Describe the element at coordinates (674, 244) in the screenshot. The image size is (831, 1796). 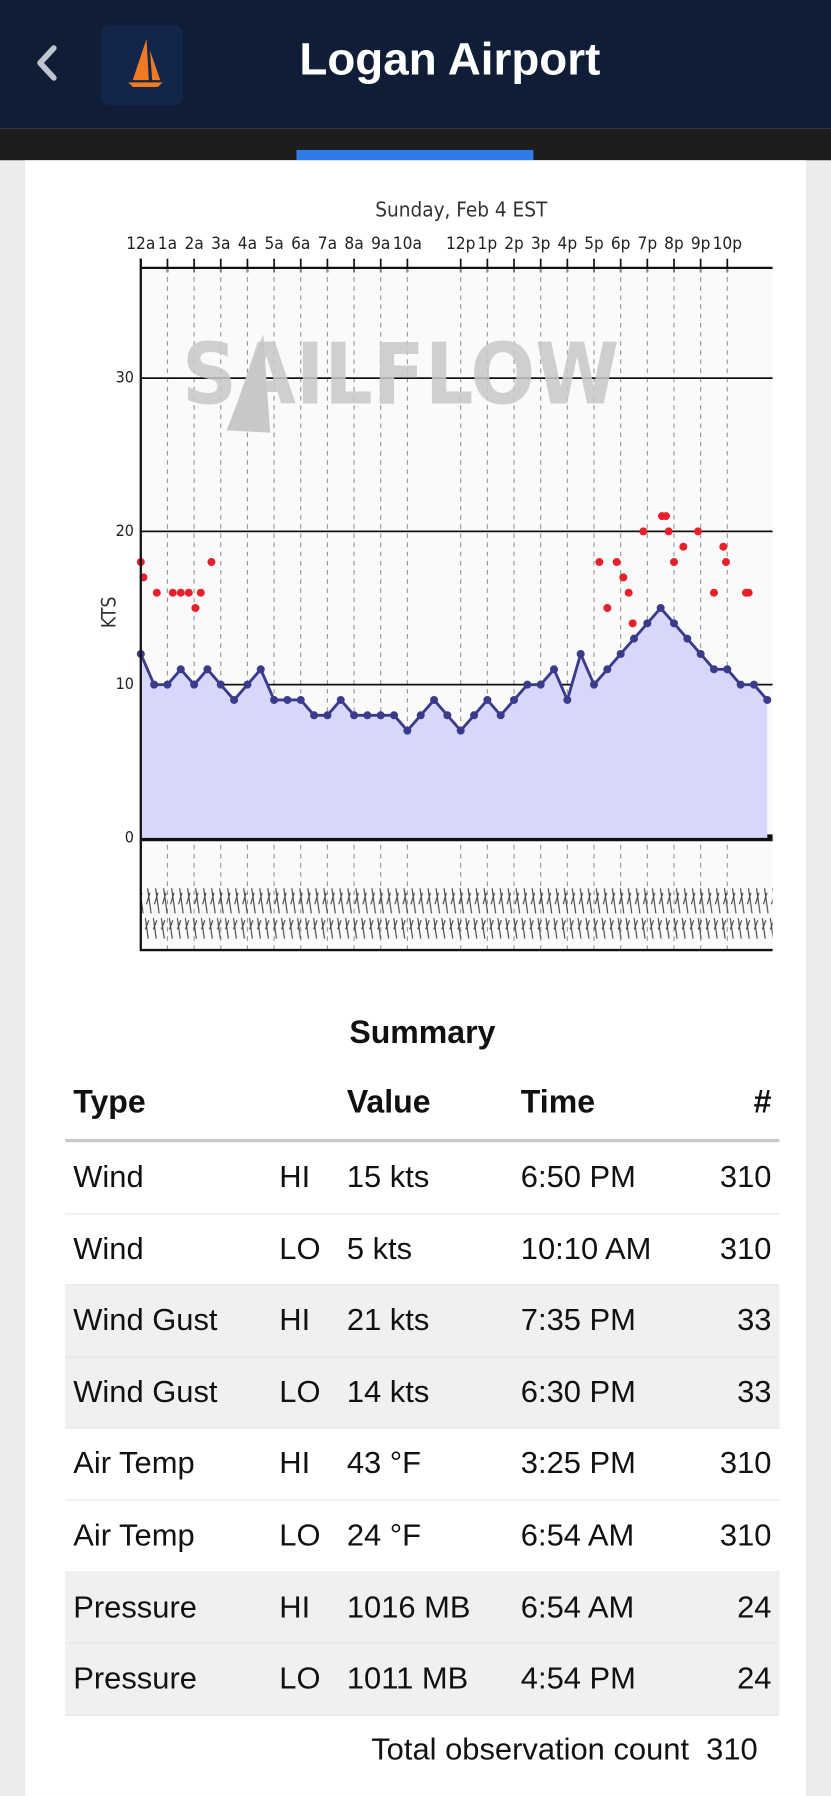
I see `x-tick-label: 8p` at that location.